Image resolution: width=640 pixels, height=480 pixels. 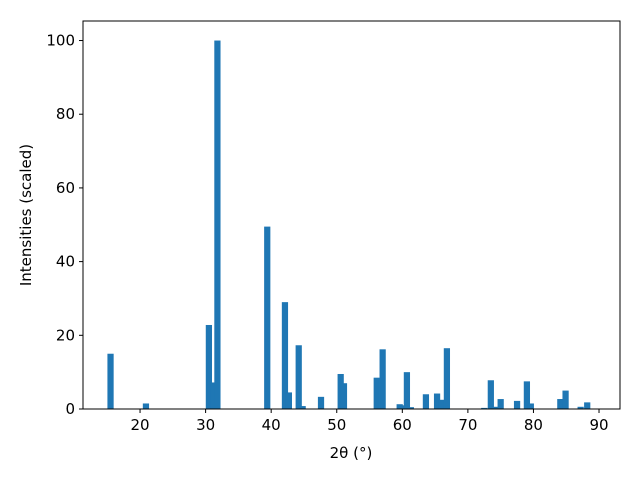 What do you see at coordinates (60, 41) in the screenshot?
I see `y-tick-label: 100` at bounding box center [60, 41].